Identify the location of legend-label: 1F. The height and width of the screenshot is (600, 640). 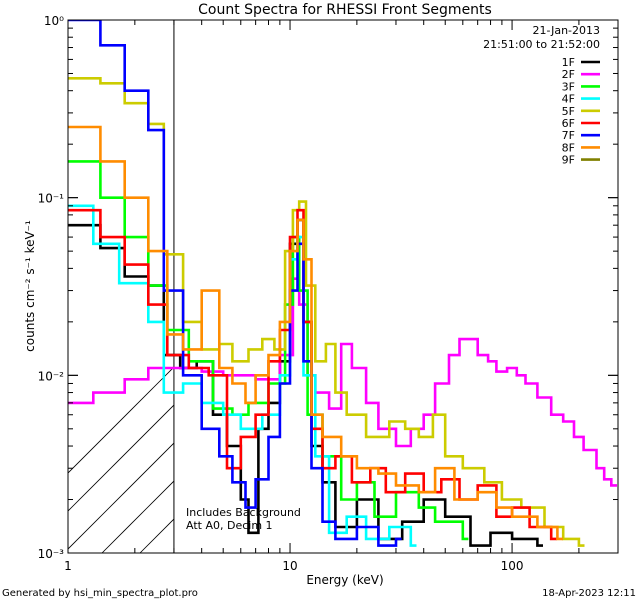
(568, 62).